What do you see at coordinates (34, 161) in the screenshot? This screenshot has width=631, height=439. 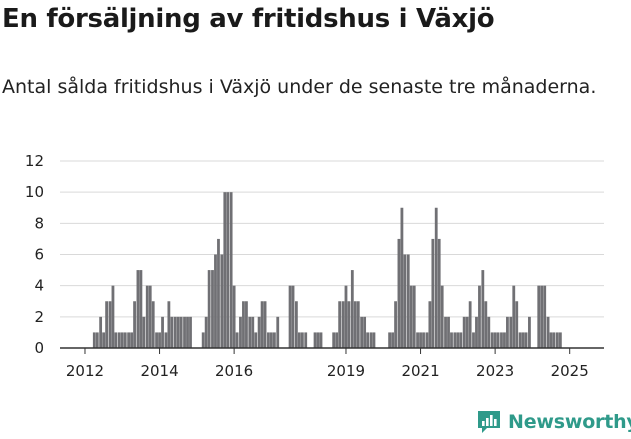 I see `y-tick-label: 12` at bounding box center [34, 161].